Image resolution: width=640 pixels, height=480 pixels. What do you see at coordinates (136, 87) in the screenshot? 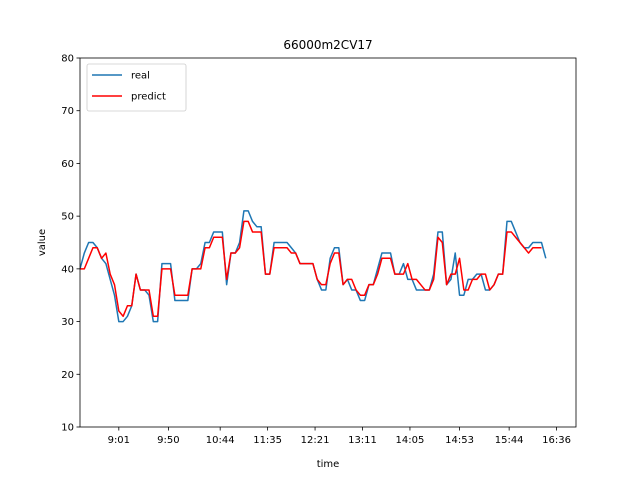
I see `legend: real predict` at bounding box center [136, 87].